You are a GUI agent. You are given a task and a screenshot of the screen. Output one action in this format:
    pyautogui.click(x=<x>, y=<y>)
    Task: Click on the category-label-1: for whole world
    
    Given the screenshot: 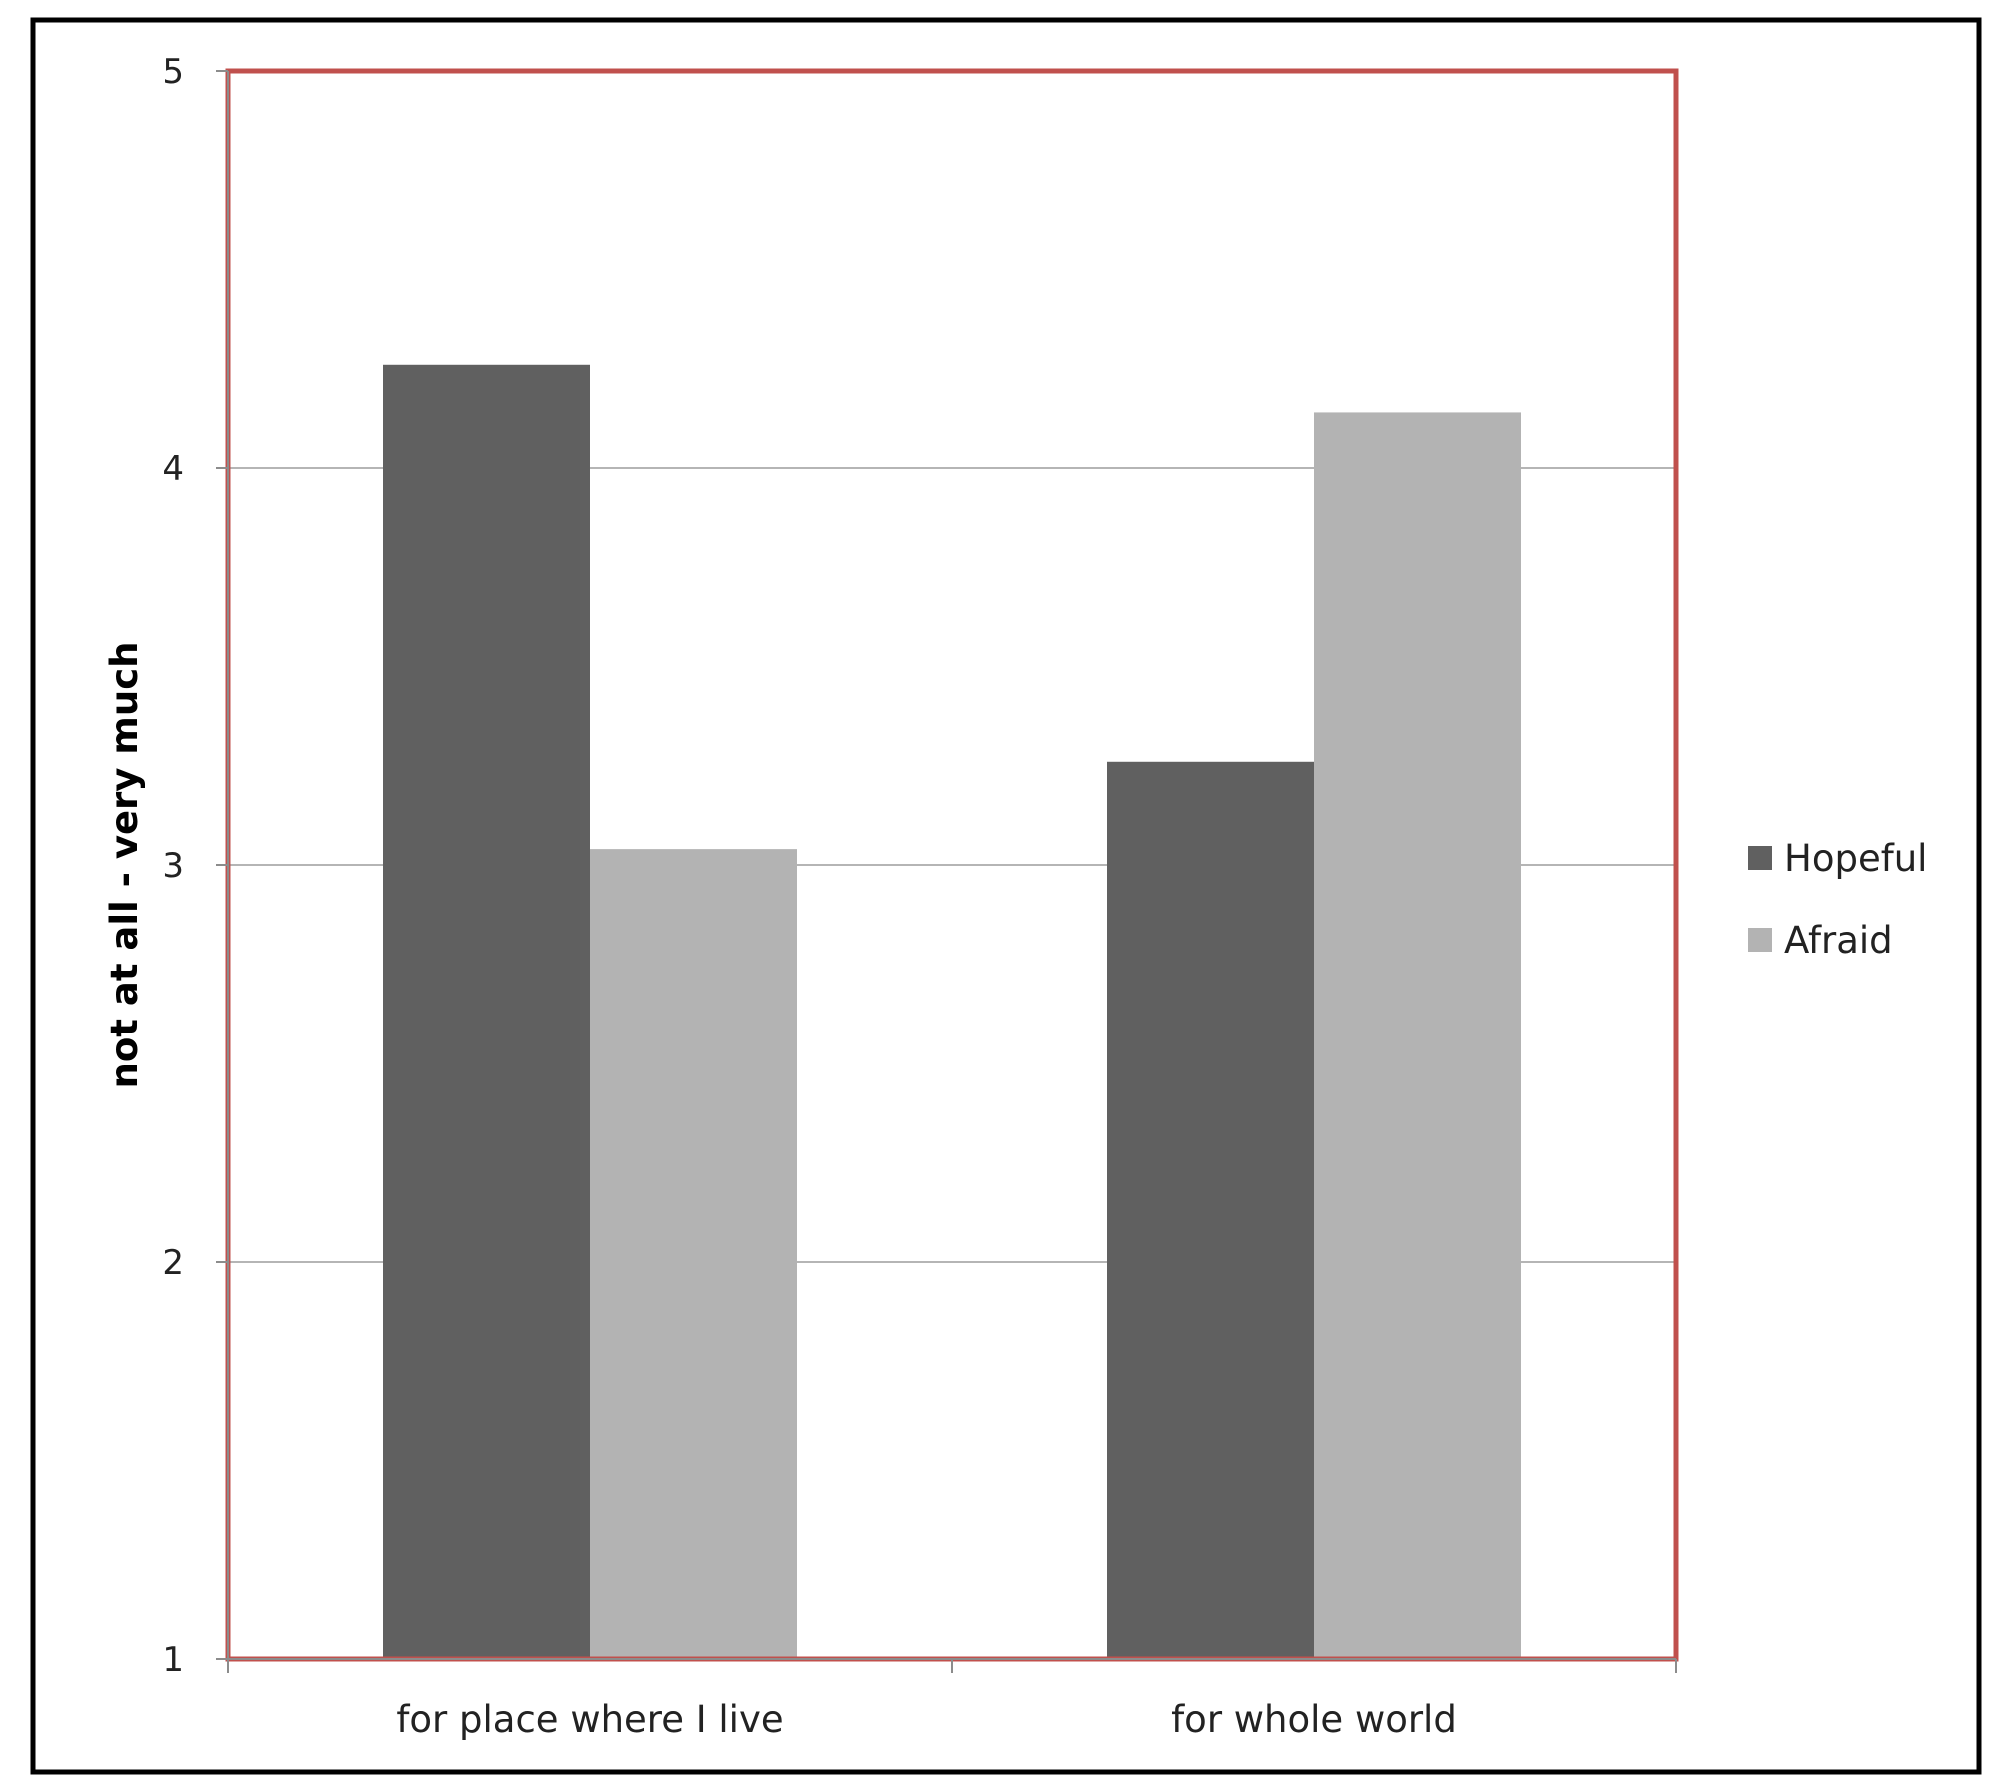 What is the action you would take?
    pyautogui.click(x=1314, y=1719)
    